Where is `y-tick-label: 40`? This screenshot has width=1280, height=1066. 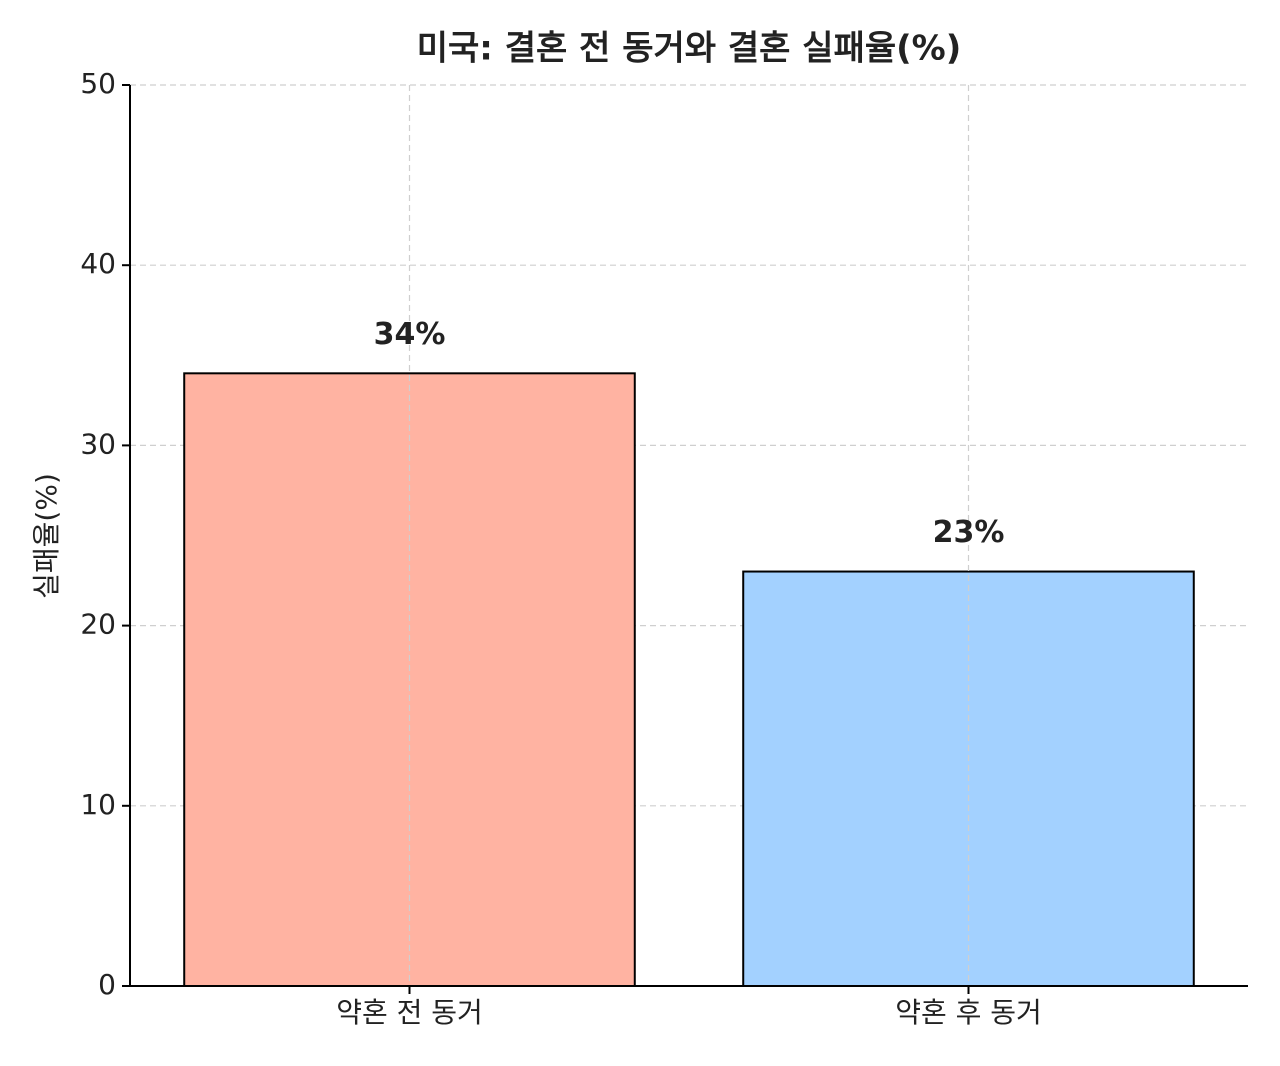 y-tick-label: 40 is located at coordinates (98, 263).